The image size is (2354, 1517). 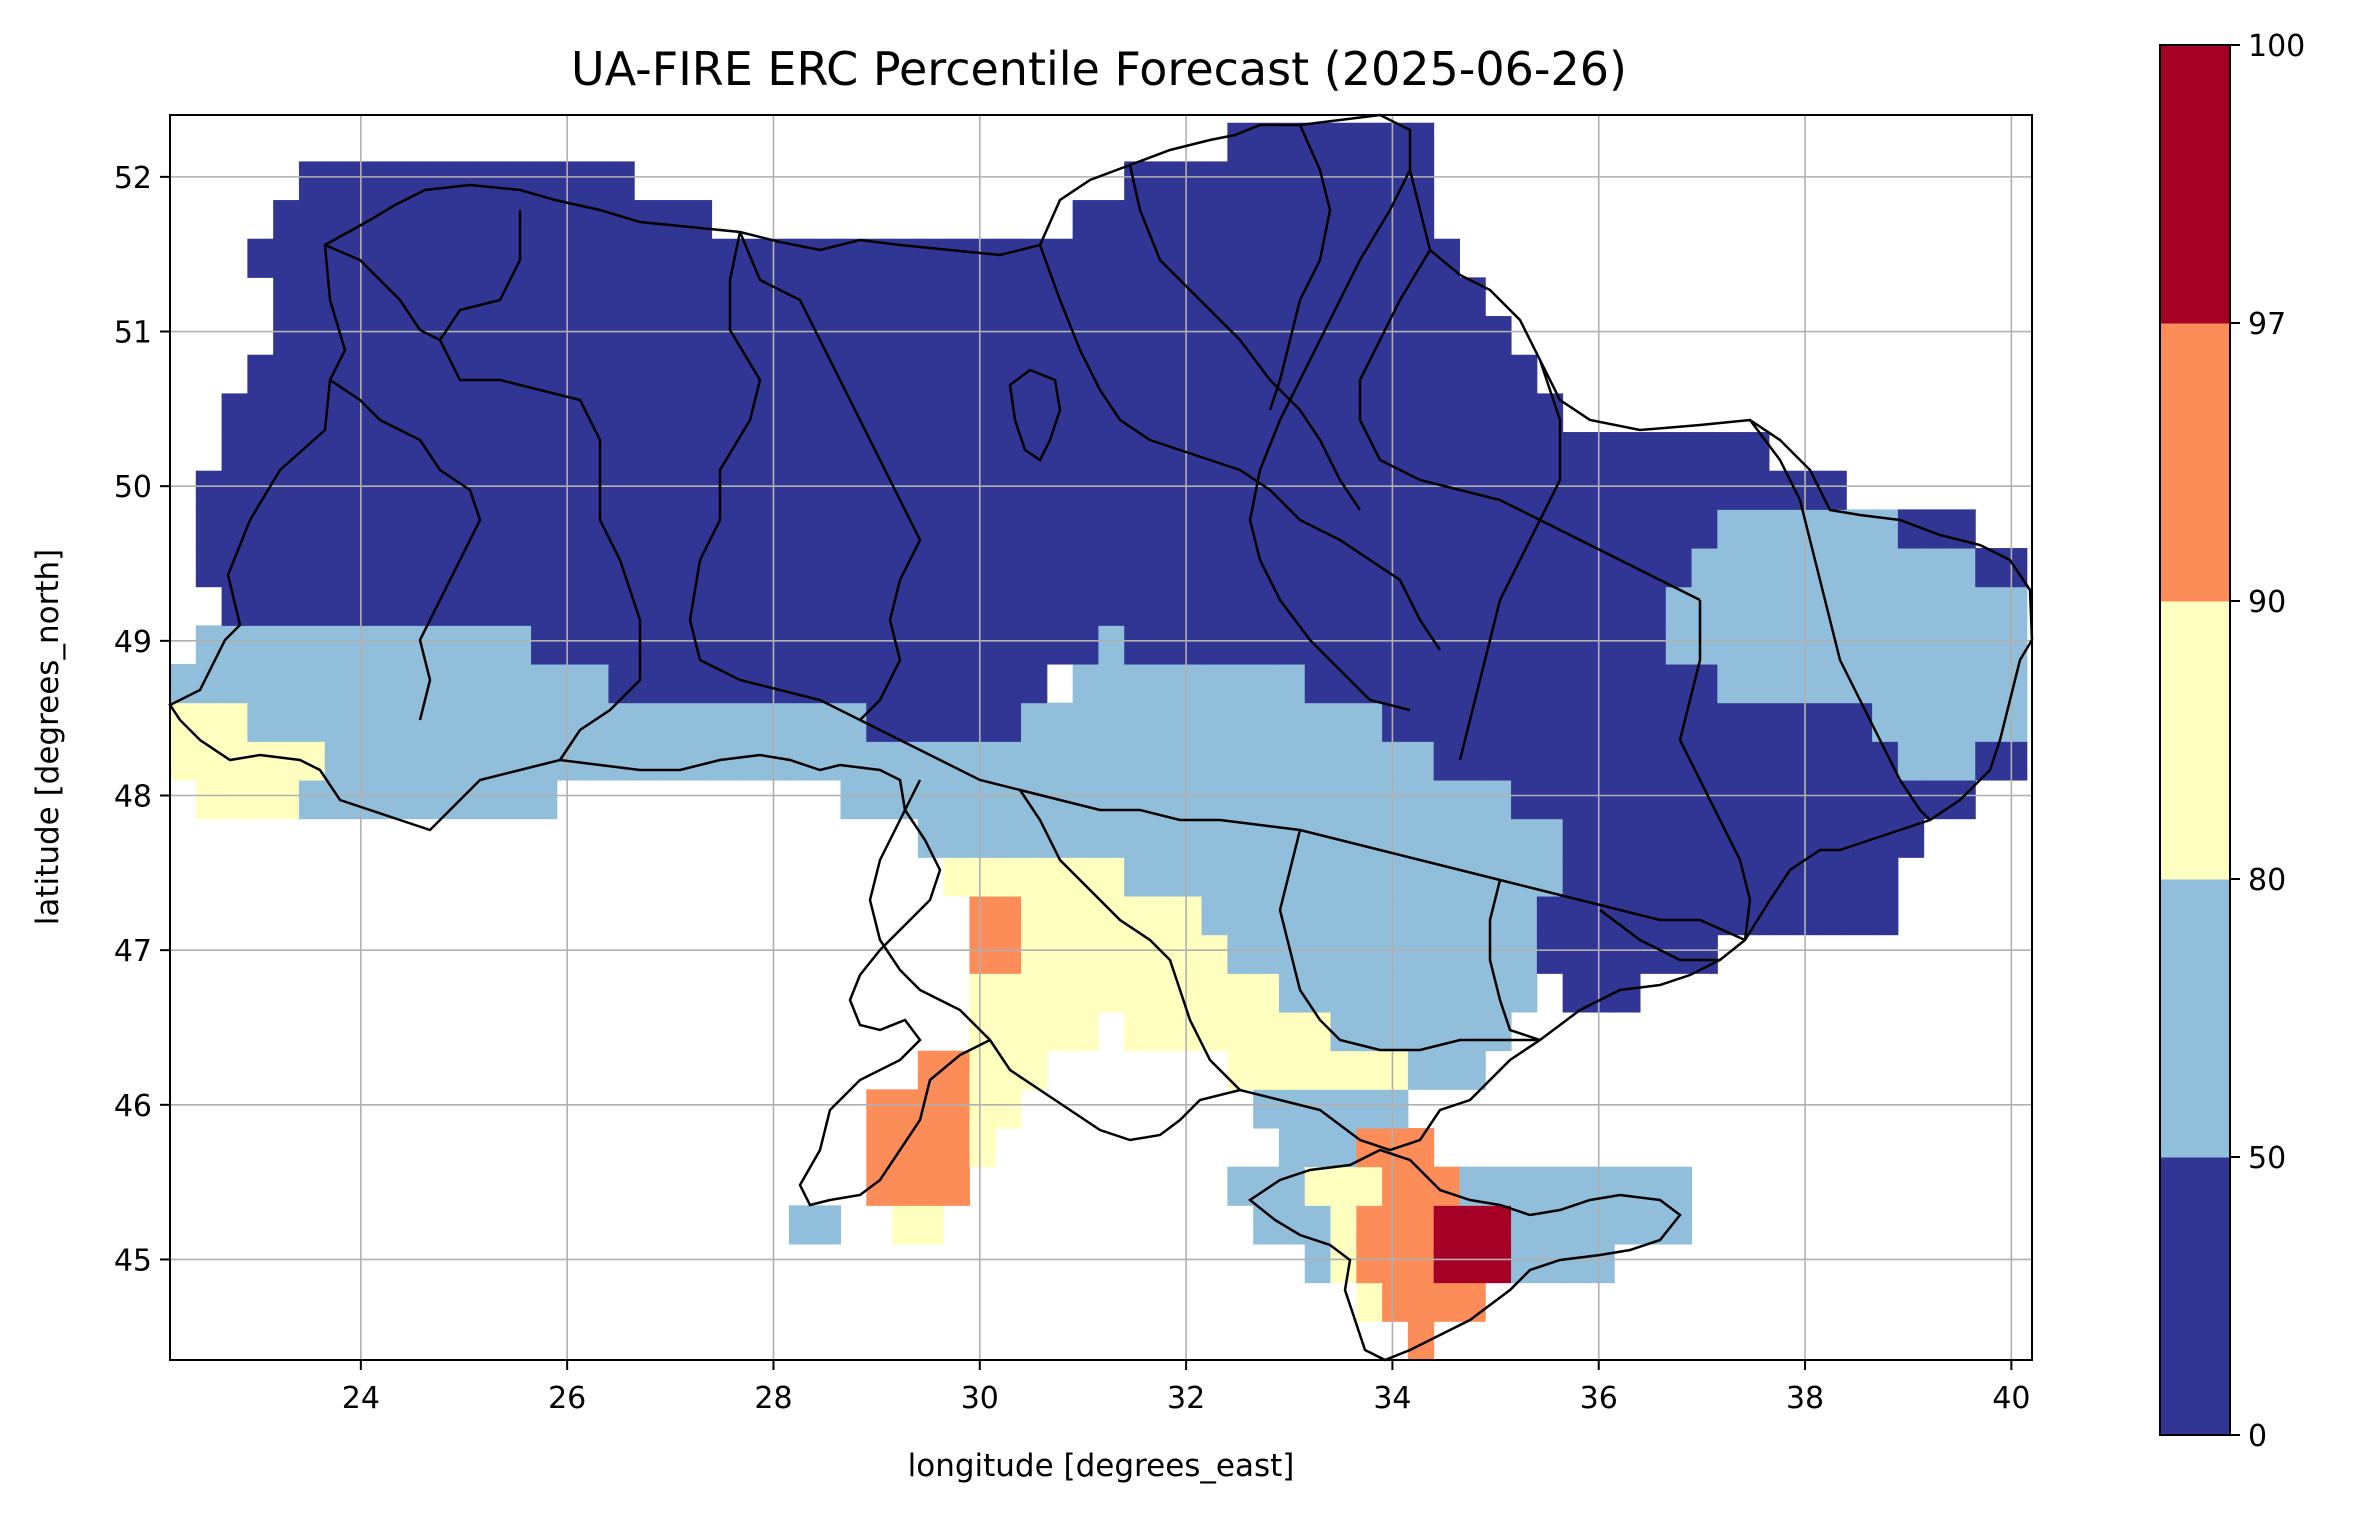 I want to click on colorbar-tick-label: 100, so click(x=2276, y=46).